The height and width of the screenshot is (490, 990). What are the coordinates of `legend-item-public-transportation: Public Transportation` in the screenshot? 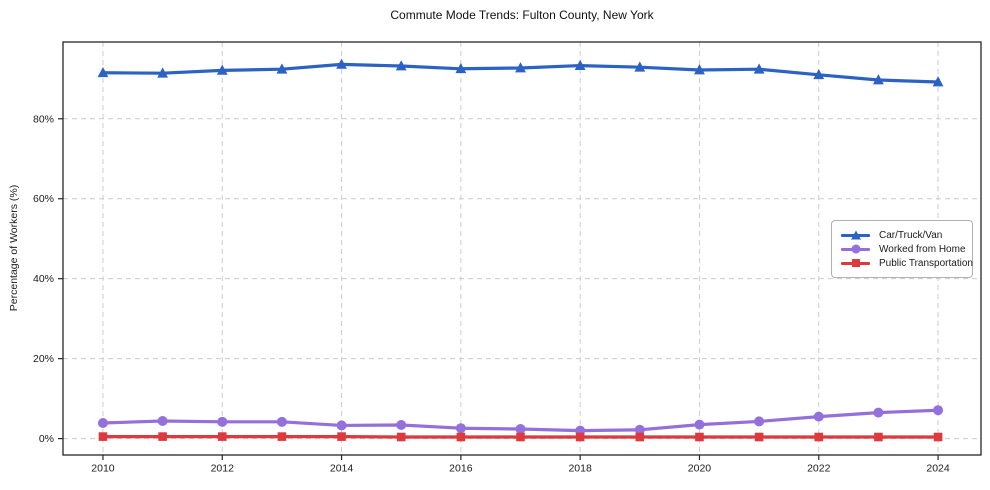 It's located at (907, 263).